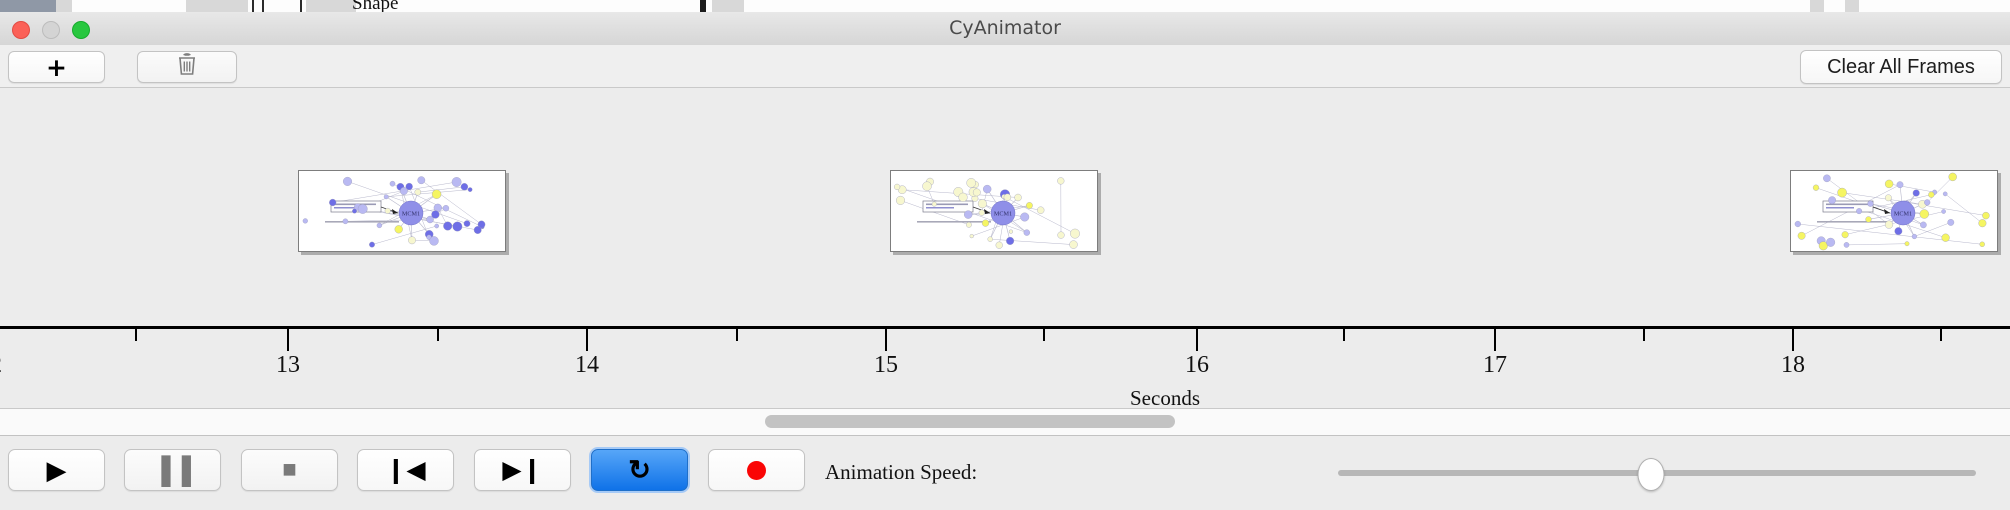 This screenshot has width=2010, height=510. I want to click on loop-button: ↻, so click(639, 470).